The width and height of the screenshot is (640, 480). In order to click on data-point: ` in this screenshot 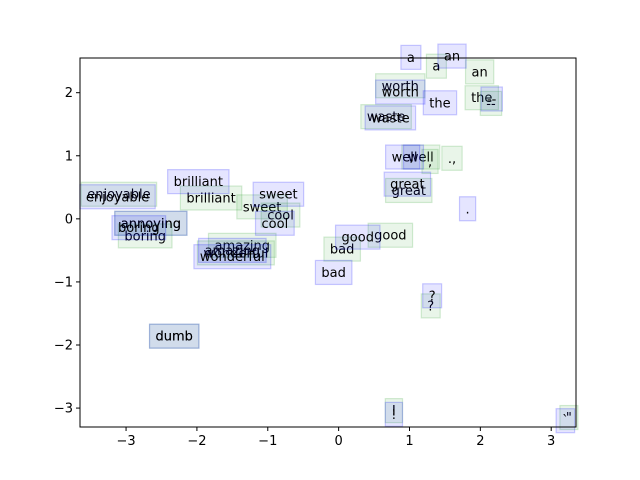, I will do `click(565, 421)`.